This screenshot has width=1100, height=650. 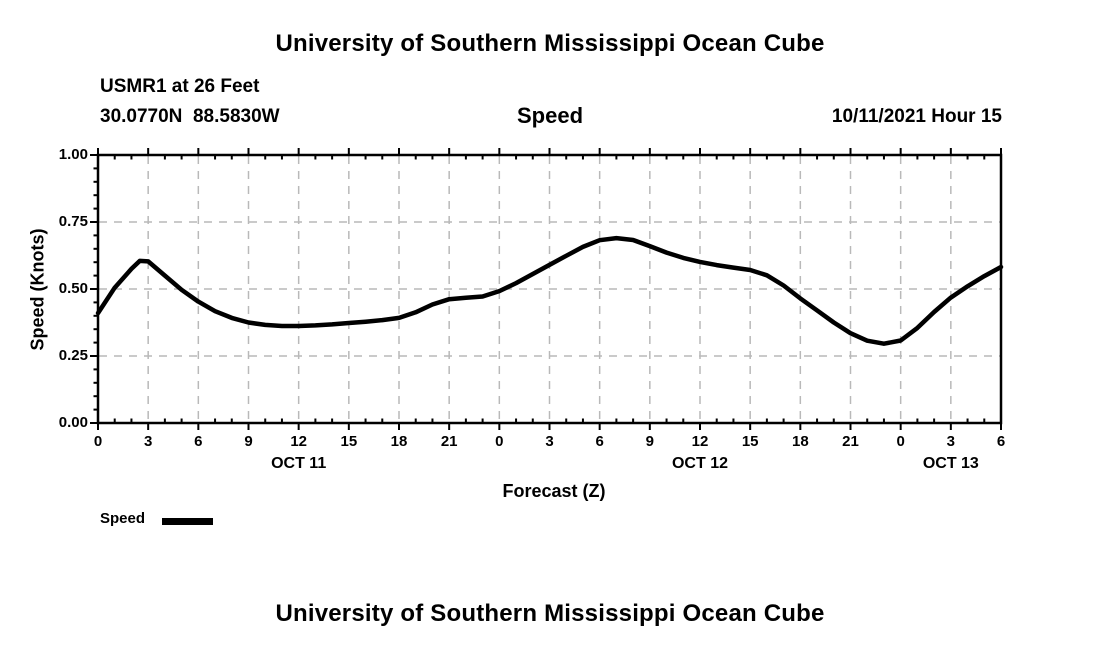 I want to click on station-label: USMR1 at 26 Feet, so click(x=180, y=86).